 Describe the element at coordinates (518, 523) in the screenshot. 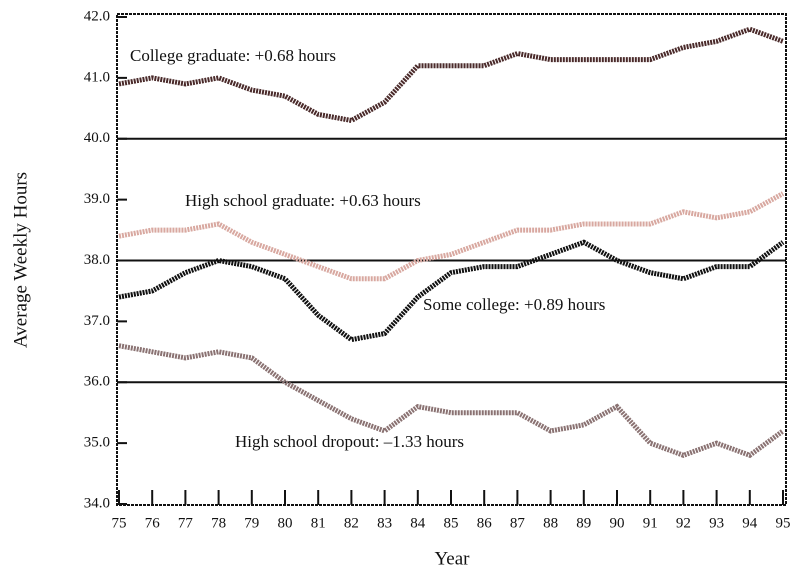

I see `x-tick-label: 87` at that location.